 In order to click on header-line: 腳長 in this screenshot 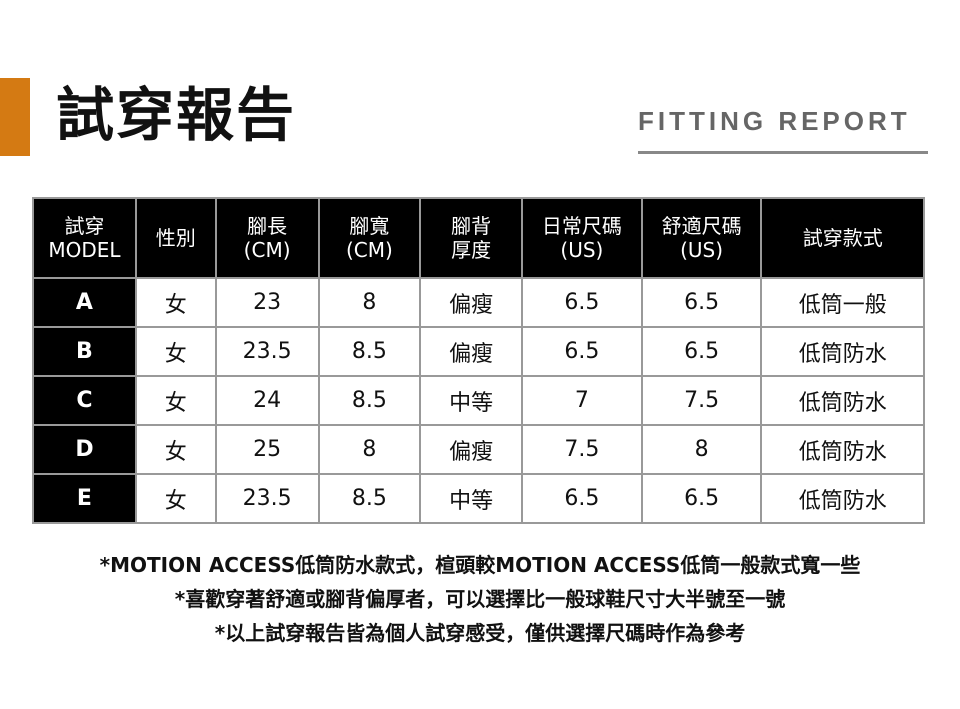, I will do `click(267, 226)`.